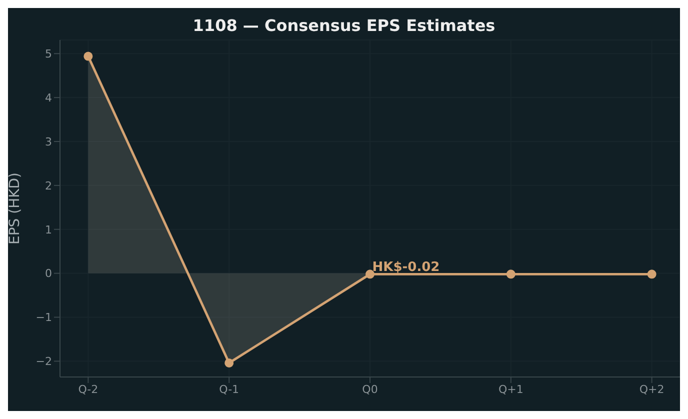 This screenshot has height=419, width=688. What do you see at coordinates (14, 208) in the screenshot?
I see `y-axis-title: EPS (HKD)` at bounding box center [14, 208].